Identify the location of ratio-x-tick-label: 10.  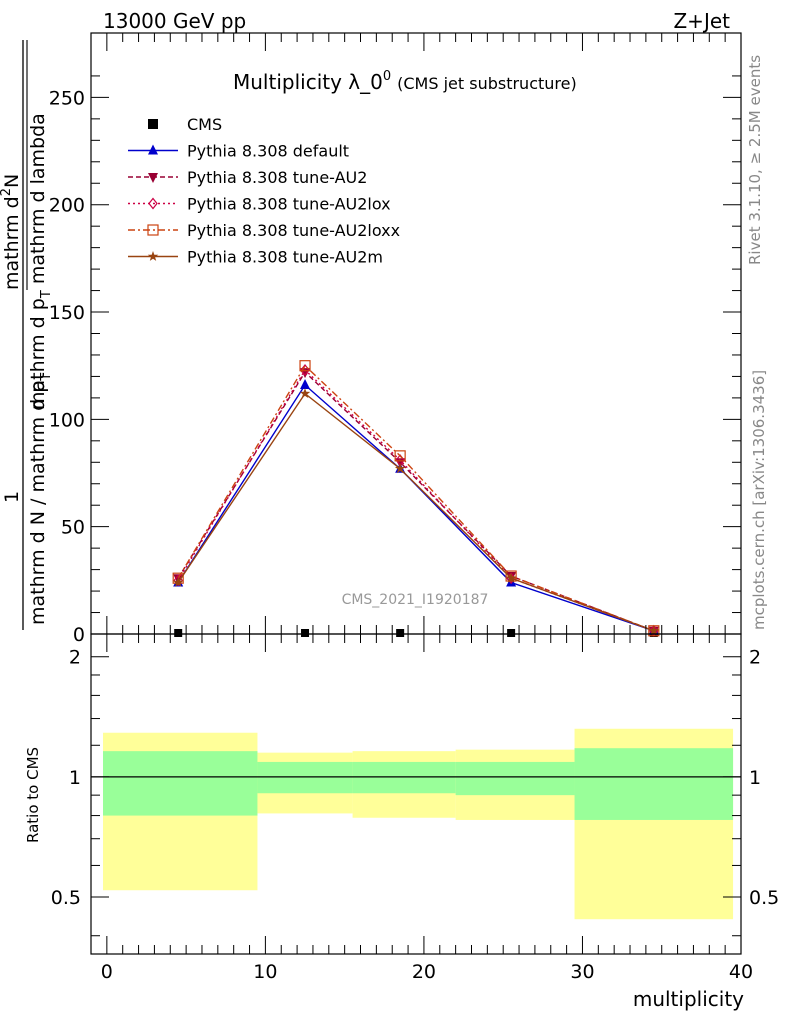
(265, 972).